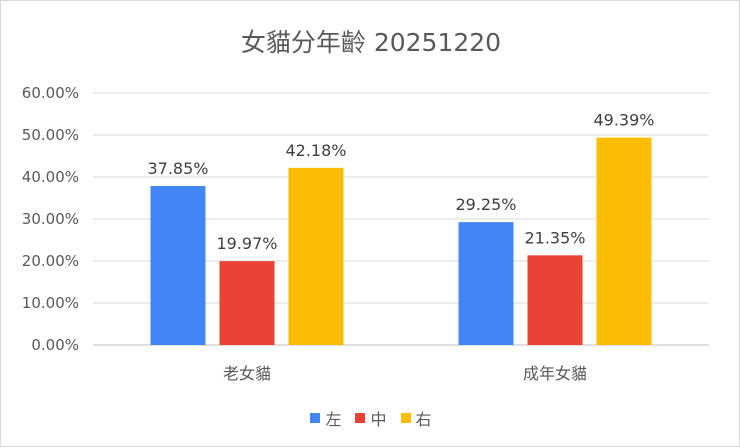 The width and height of the screenshot is (740, 448). I want to click on legend: 左 中 右, so click(370, 418).